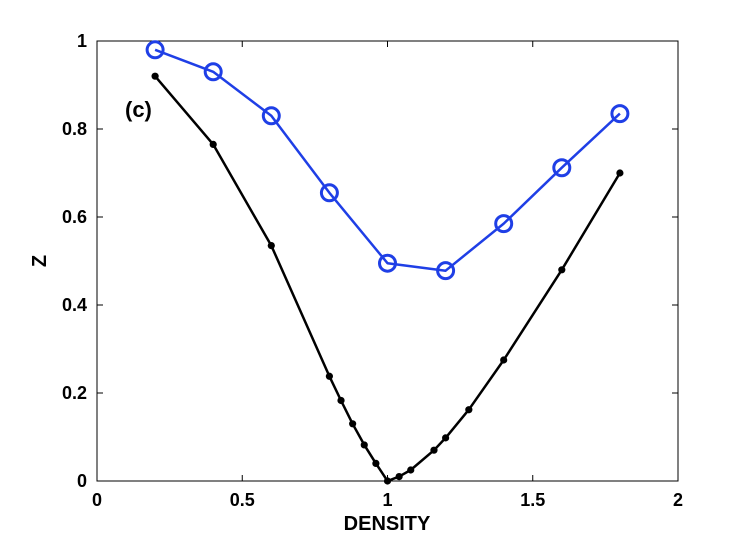 The width and height of the screenshot is (747, 541). I want to click on x-tick-label: 2, so click(678, 500).